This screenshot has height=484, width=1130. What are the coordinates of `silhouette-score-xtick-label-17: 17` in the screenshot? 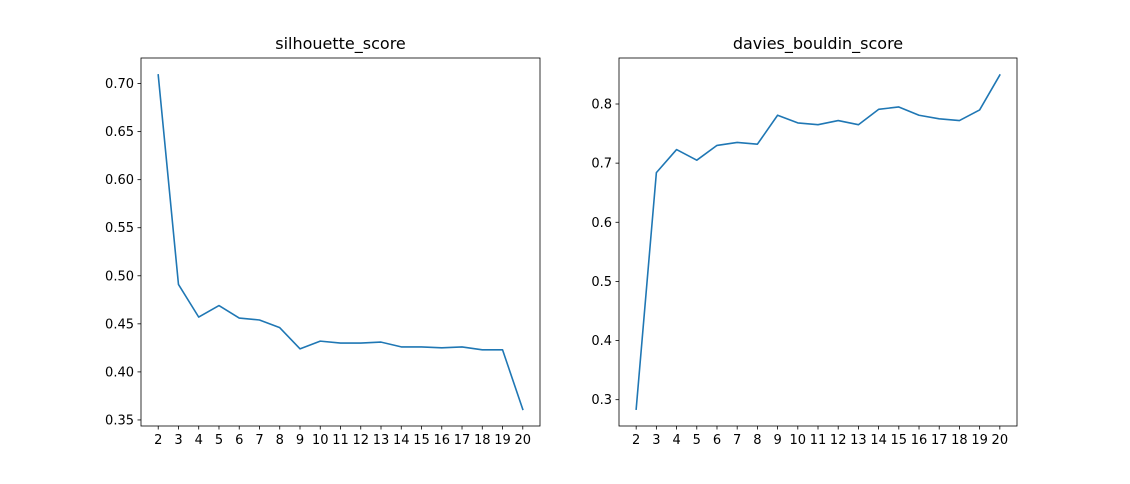 It's located at (462, 440).